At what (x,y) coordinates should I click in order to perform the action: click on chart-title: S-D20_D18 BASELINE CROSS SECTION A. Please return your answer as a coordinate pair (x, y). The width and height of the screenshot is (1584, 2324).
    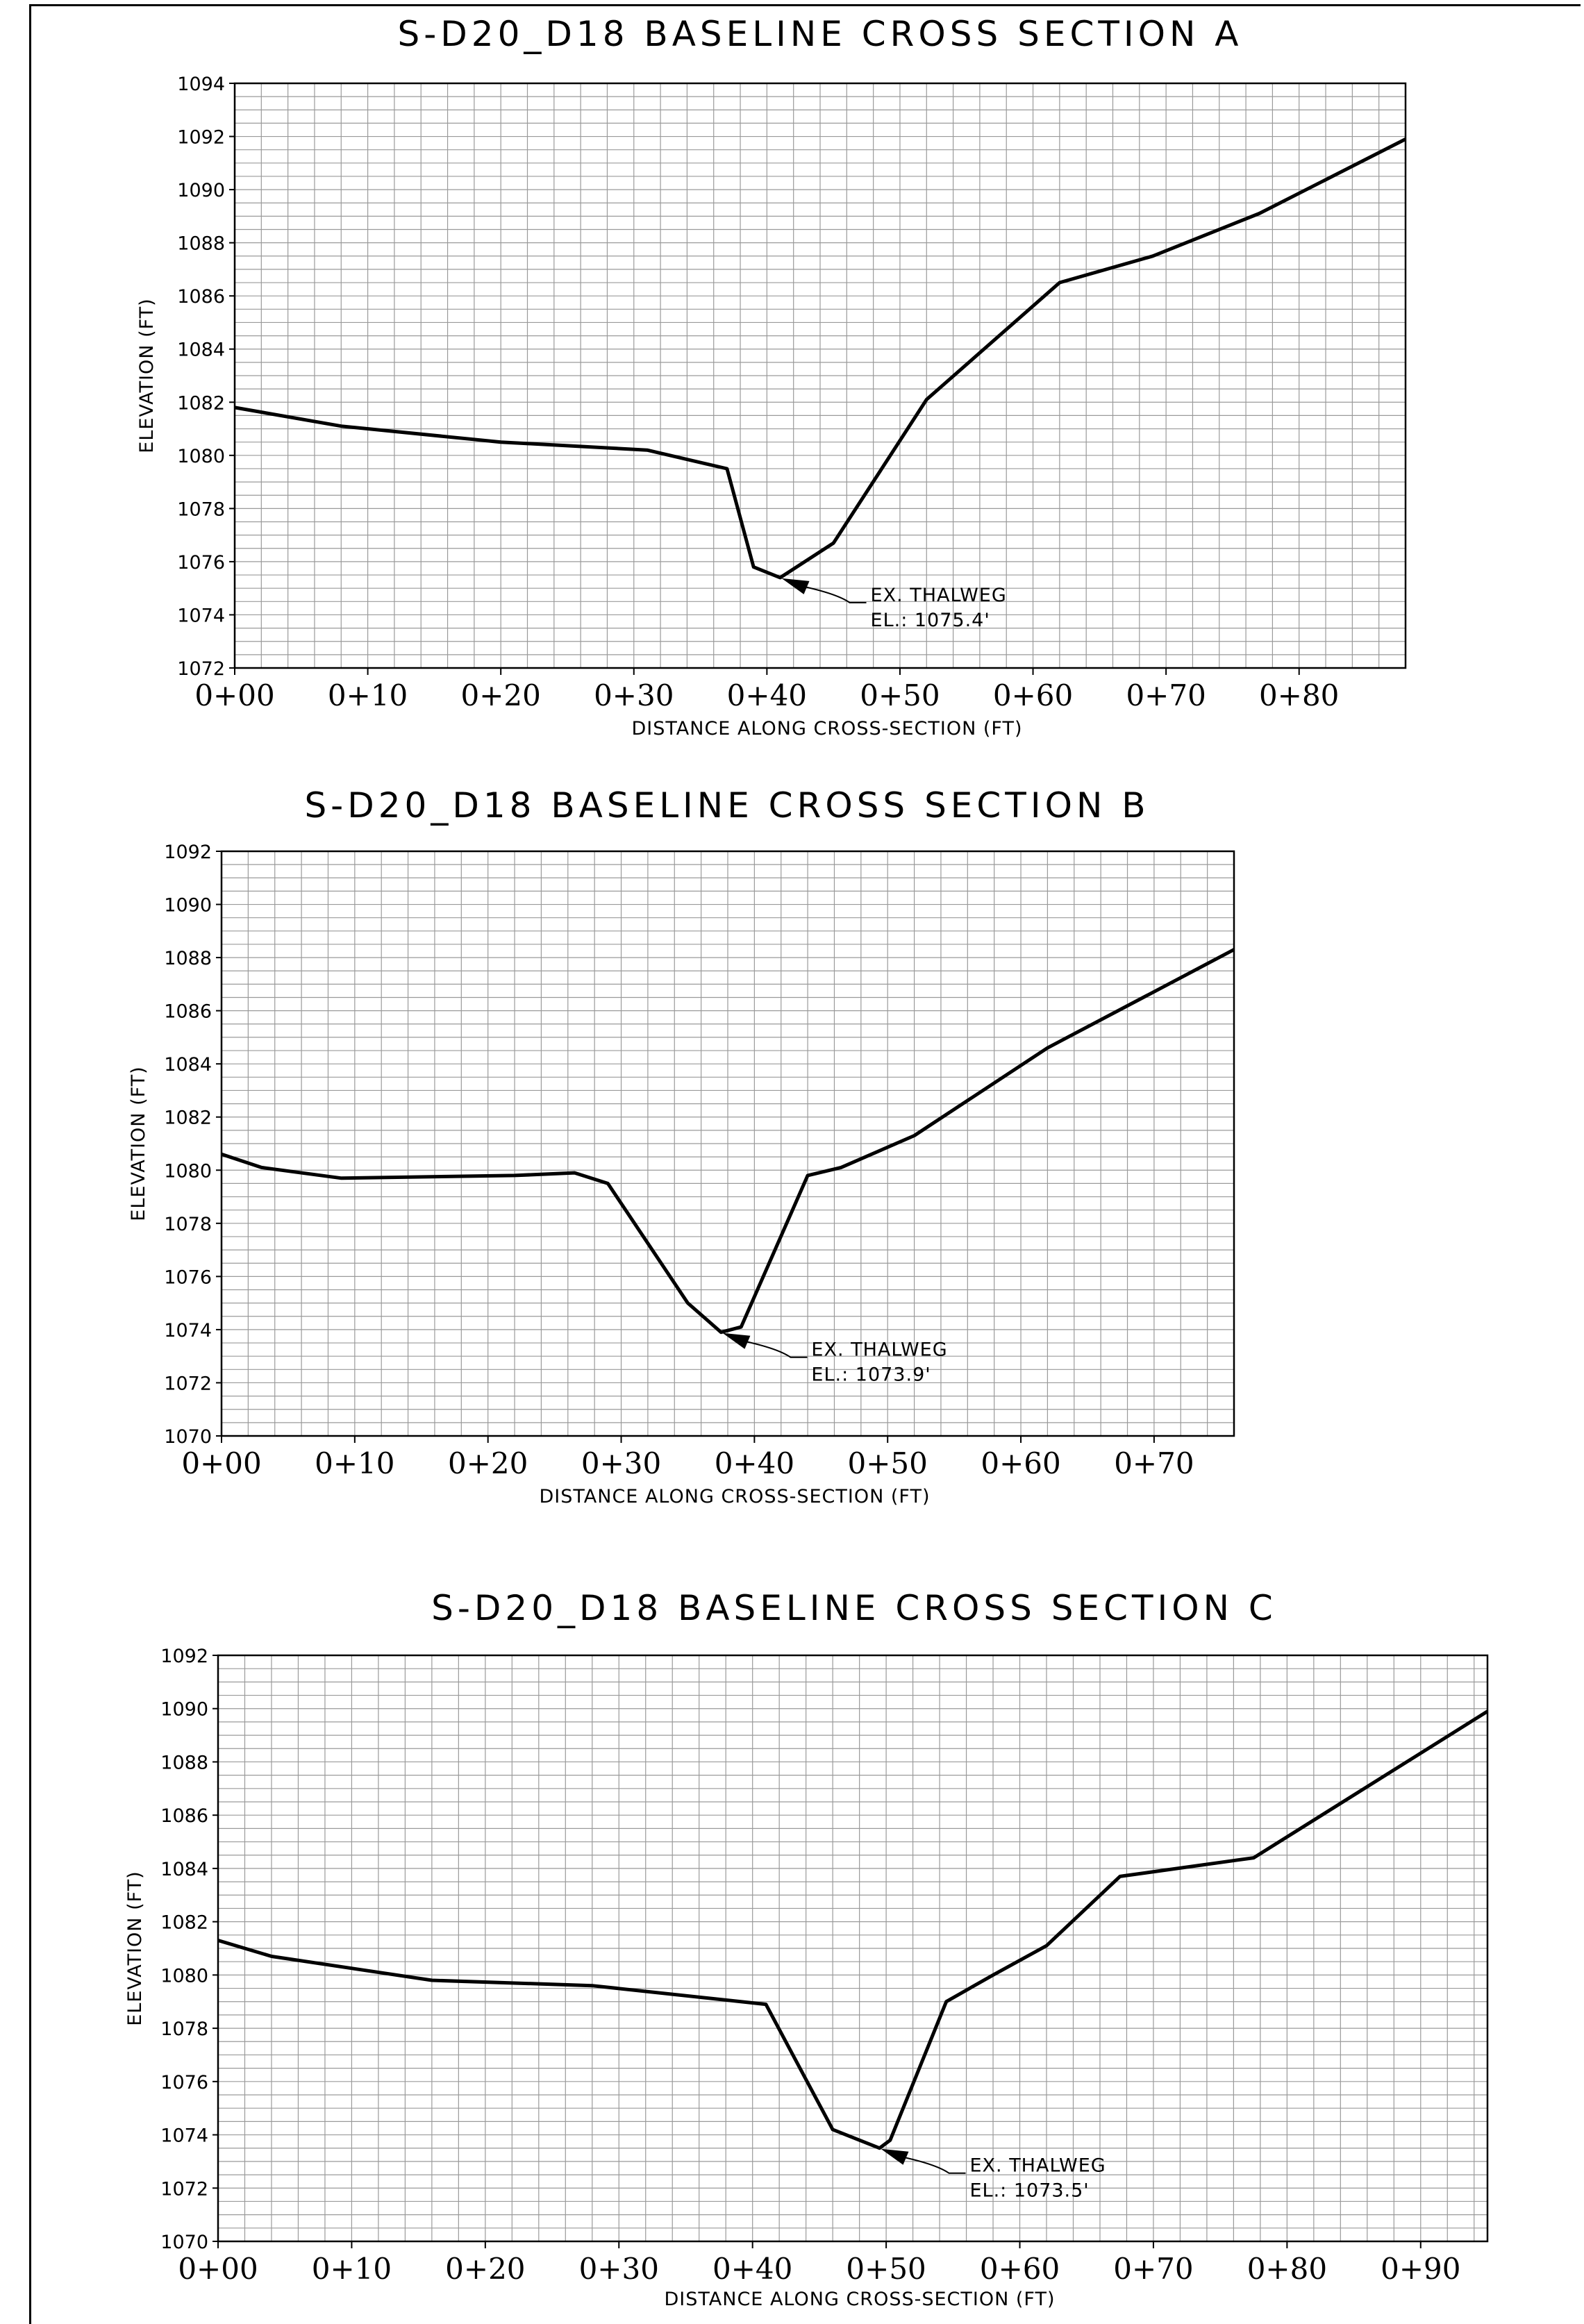
    Looking at the image, I should click on (820, 34).